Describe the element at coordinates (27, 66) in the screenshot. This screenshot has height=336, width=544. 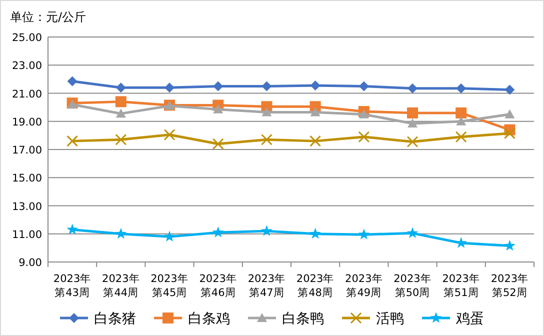
I see `y-tick-label: 23.00` at that location.